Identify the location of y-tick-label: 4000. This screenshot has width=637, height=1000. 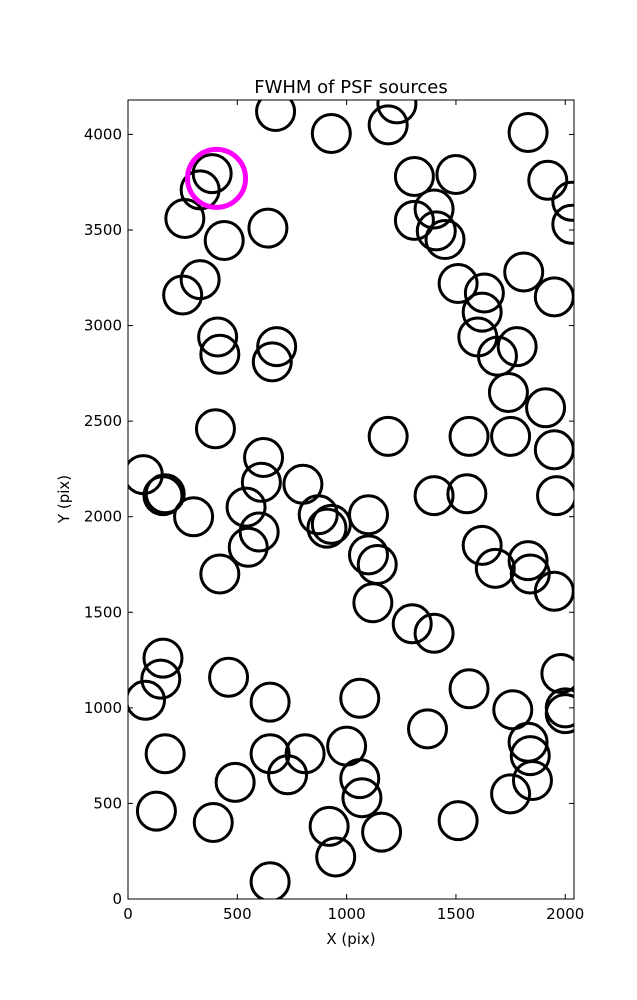
(103, 134).